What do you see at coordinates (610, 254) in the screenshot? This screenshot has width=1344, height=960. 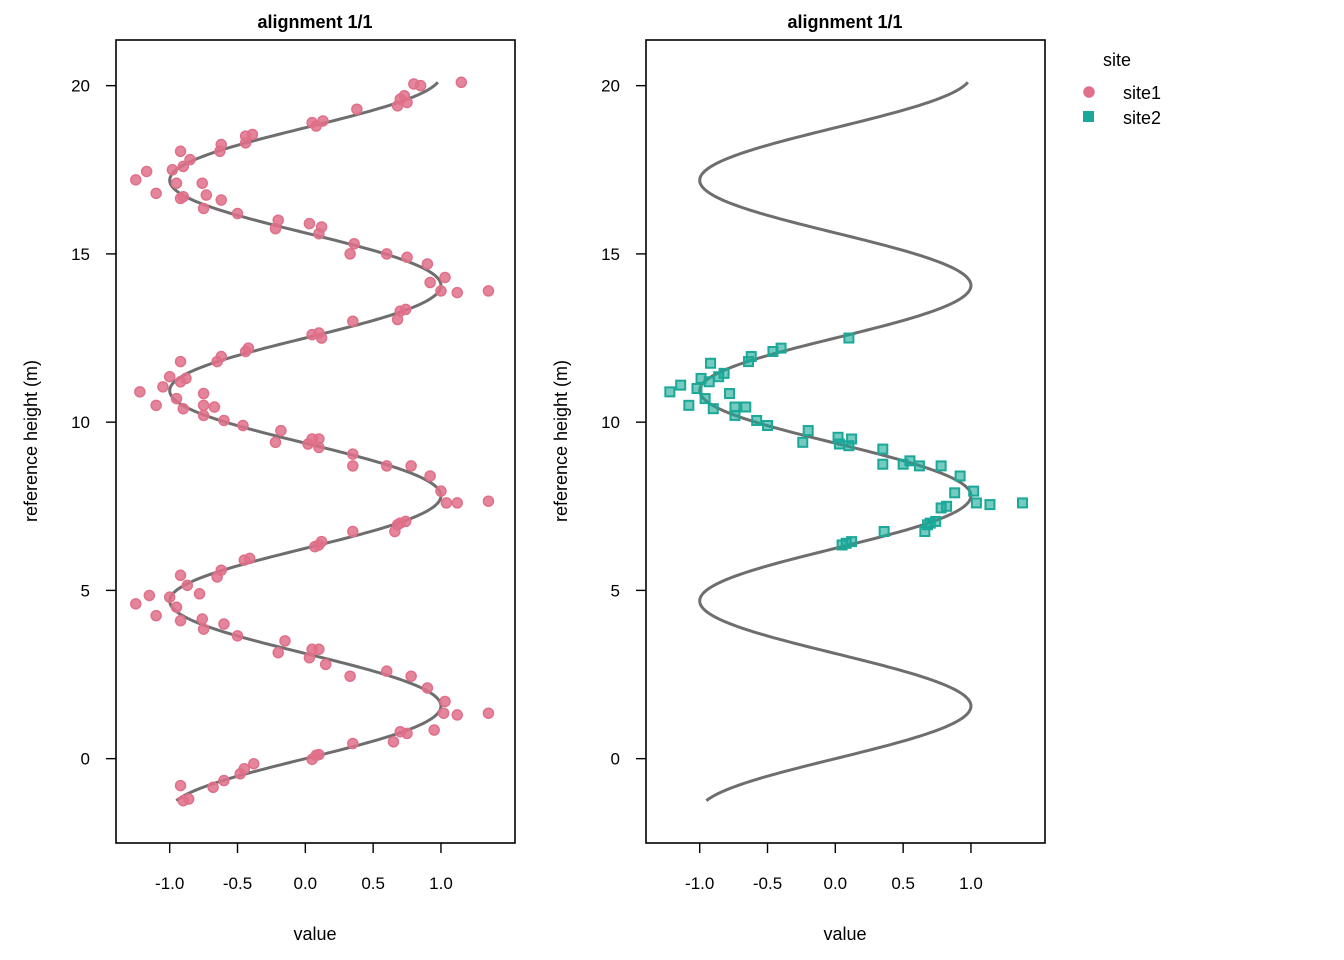 I see `y-tick-label: 15` at bounding box center [610, 254].